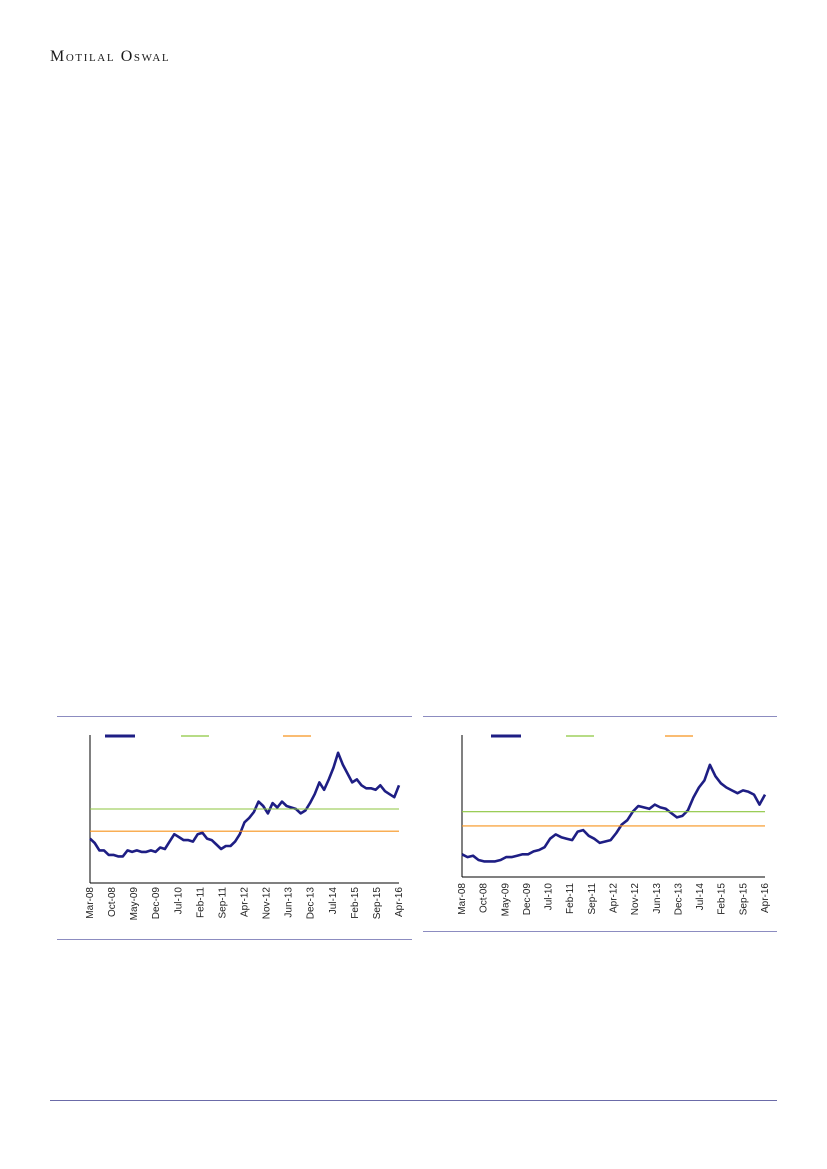 This screenshot has height=1169, width=827. Describe the element at coordinates (600, 716) in the screenshot. I see `right-chart-top-rule` at that location.